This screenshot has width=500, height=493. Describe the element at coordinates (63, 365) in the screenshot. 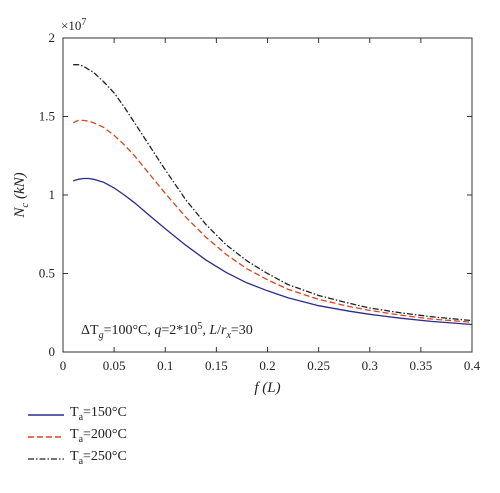

I see `x-tick-label: 0` at that location.